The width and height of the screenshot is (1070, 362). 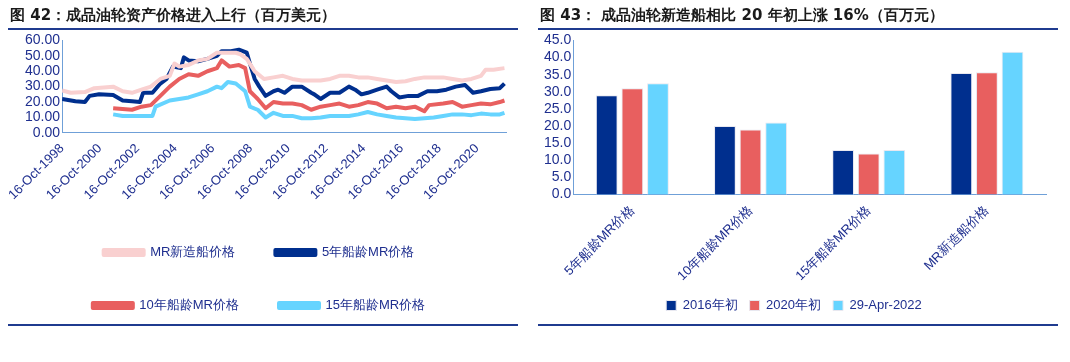 What do you see at coordinates (375, 305) in the screenshot?
I see `legend-label: 15年船龄MR价格` at bounding box center [375, 305].